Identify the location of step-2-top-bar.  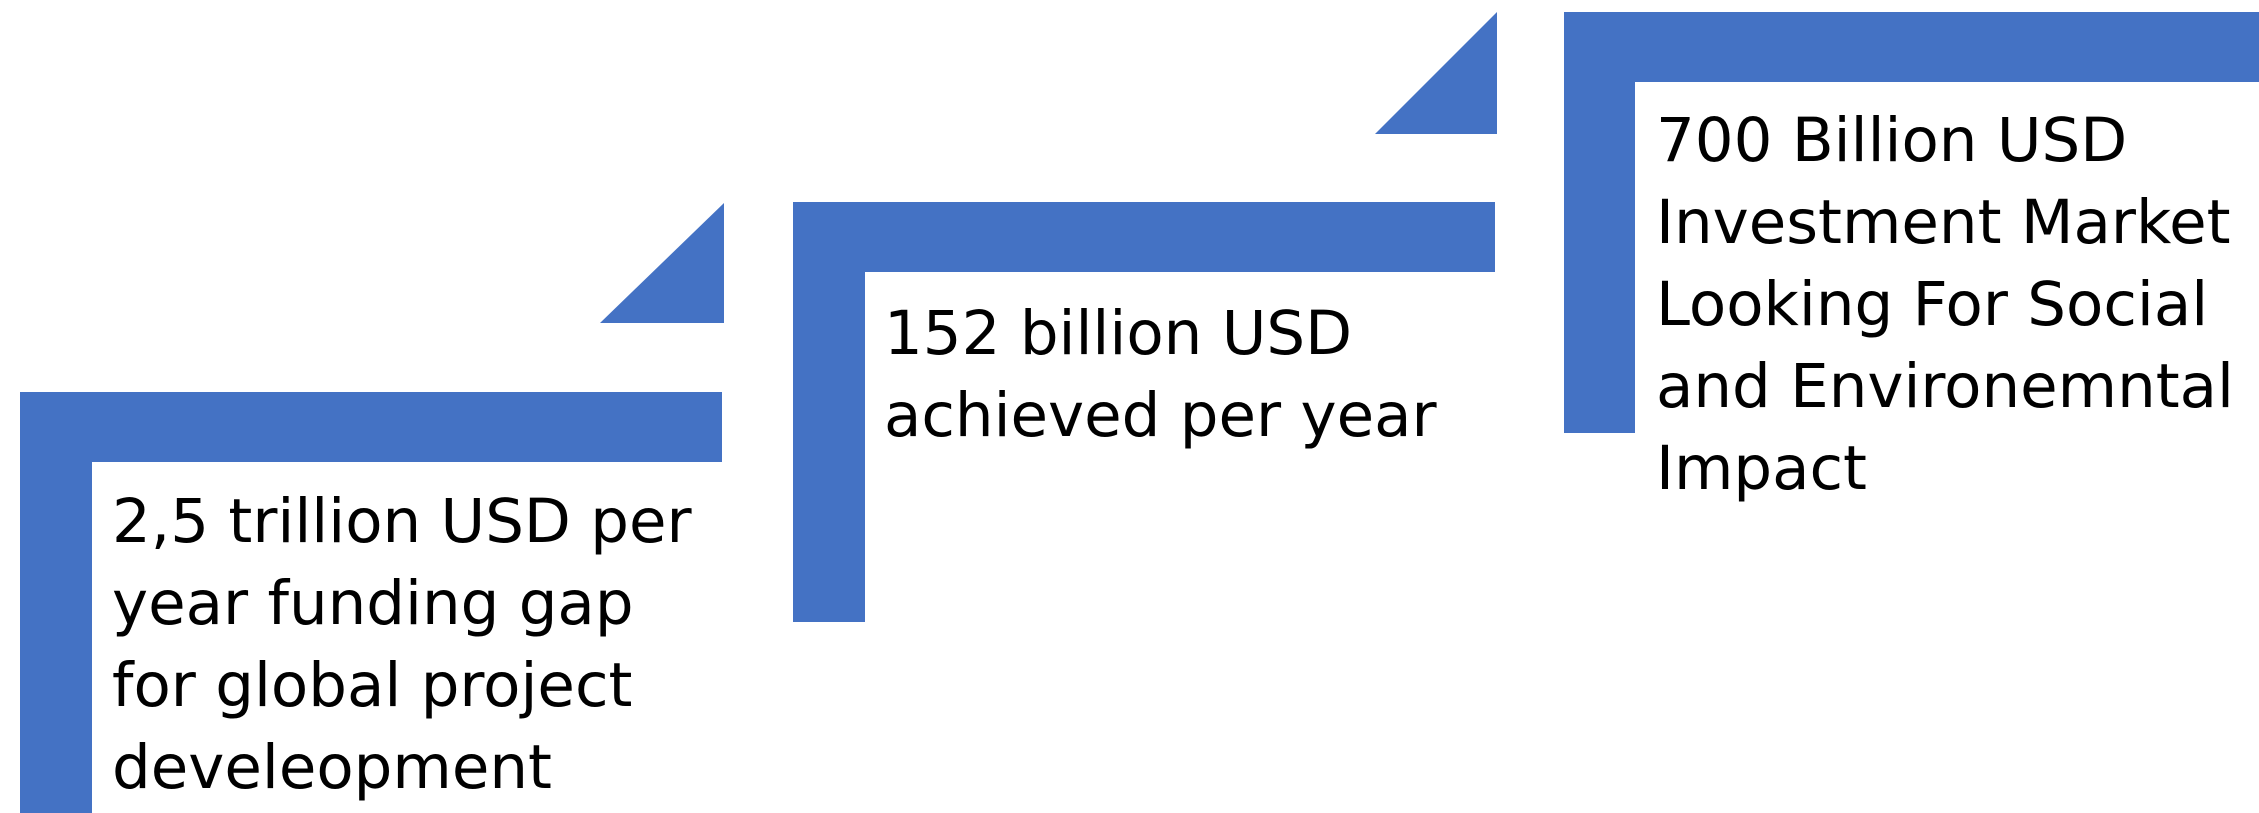
(1144, 237).